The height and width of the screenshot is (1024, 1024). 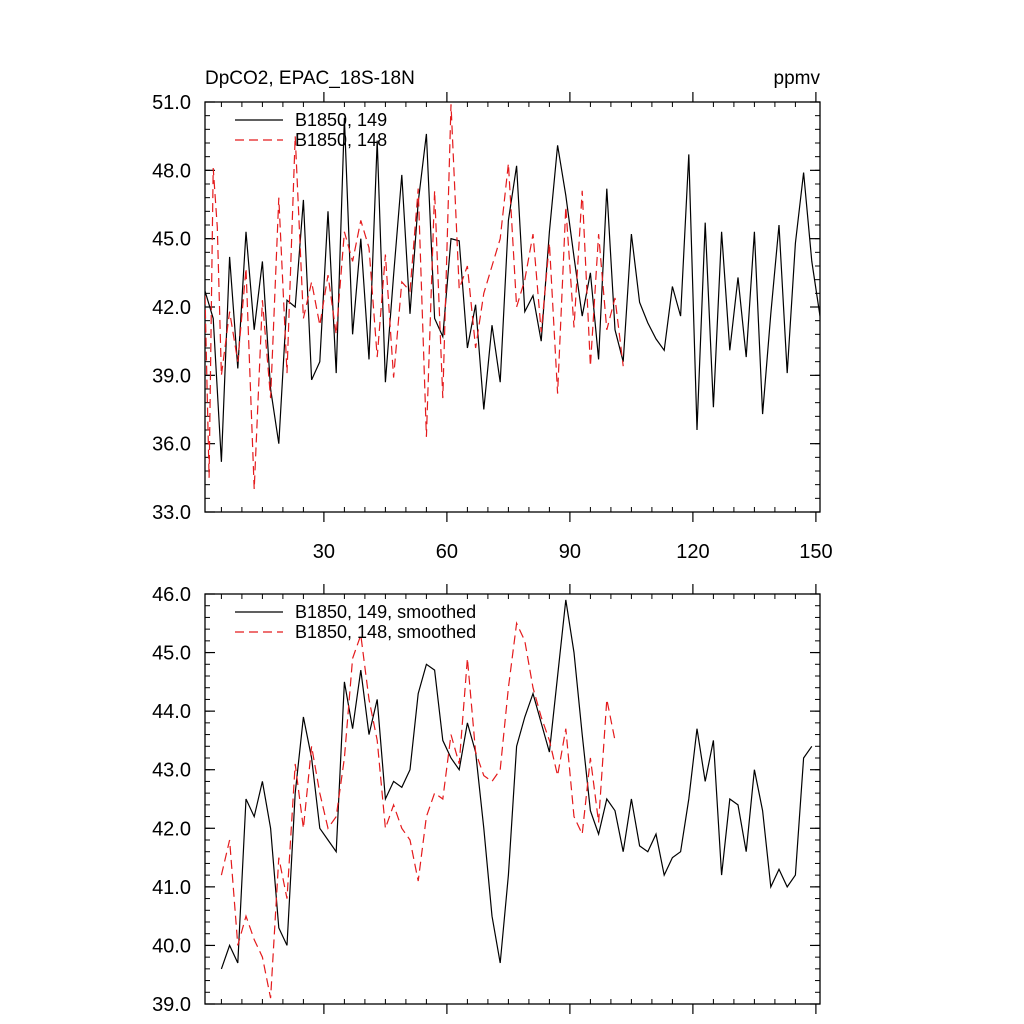 I want to click on x-tick-label: 90, so click(x=570, y=552).